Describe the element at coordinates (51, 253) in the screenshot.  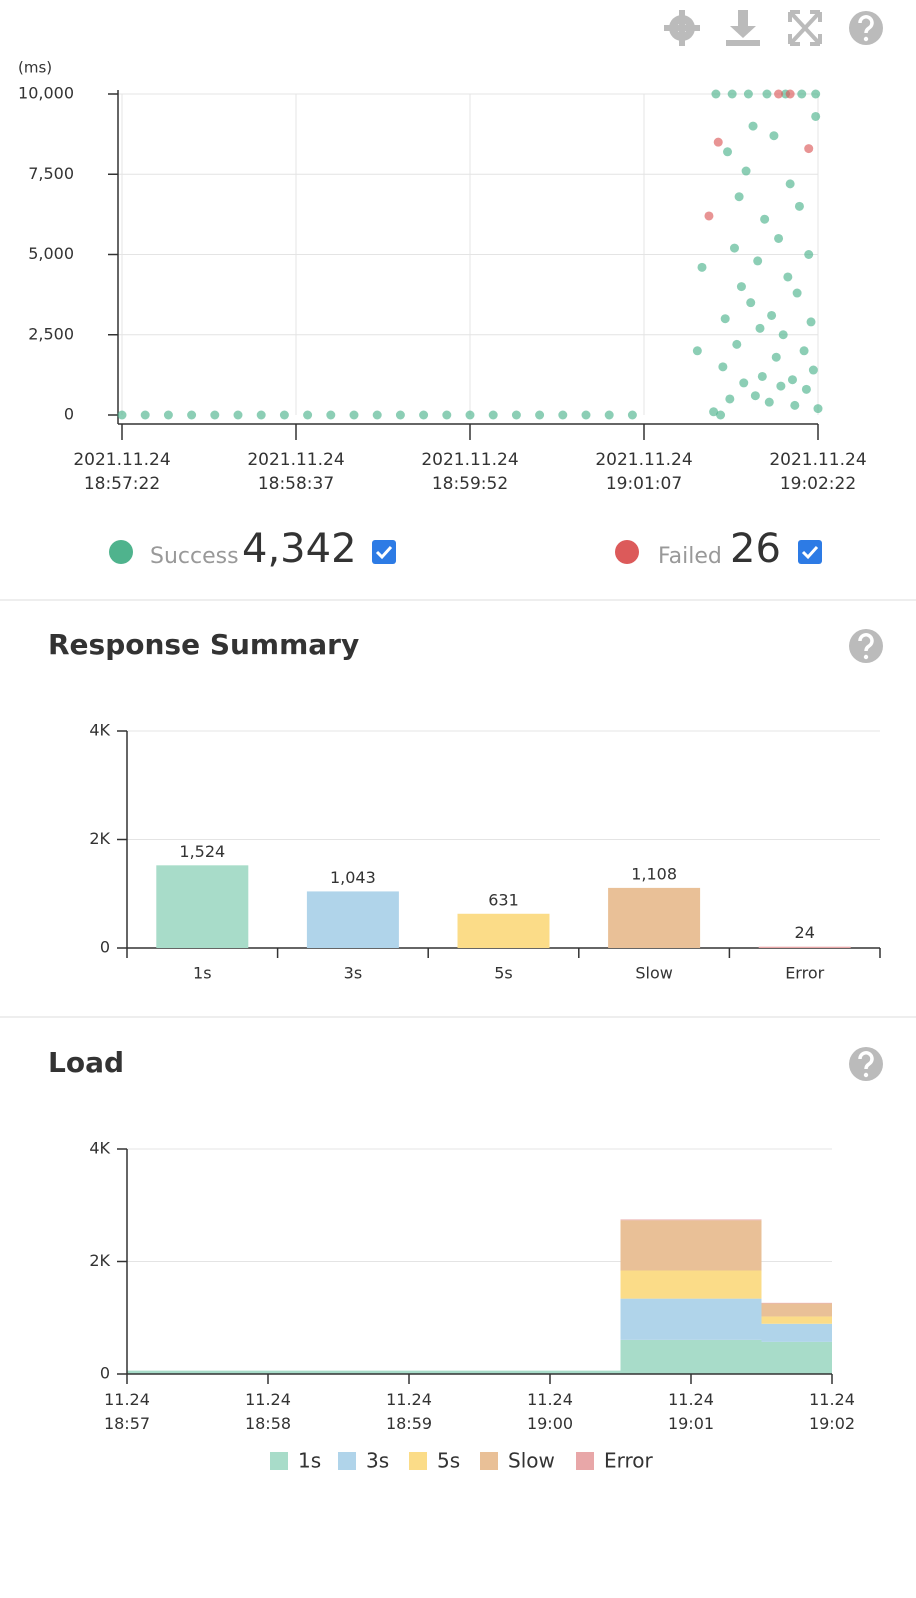
I see `y-tick-label: 5,000` at that location.